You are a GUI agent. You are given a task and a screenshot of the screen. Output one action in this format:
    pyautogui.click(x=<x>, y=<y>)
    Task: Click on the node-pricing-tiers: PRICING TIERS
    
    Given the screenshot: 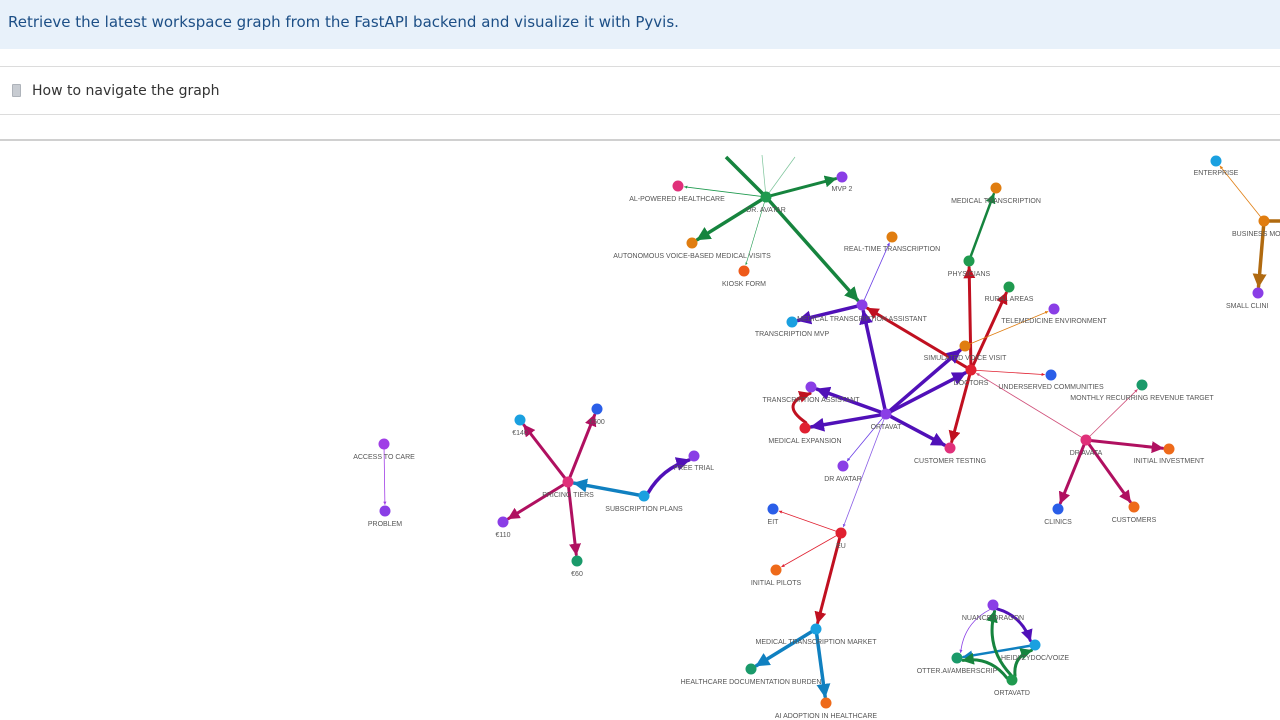 What is the action you would take?
    pyautogui.click(x=568, y=488)
    